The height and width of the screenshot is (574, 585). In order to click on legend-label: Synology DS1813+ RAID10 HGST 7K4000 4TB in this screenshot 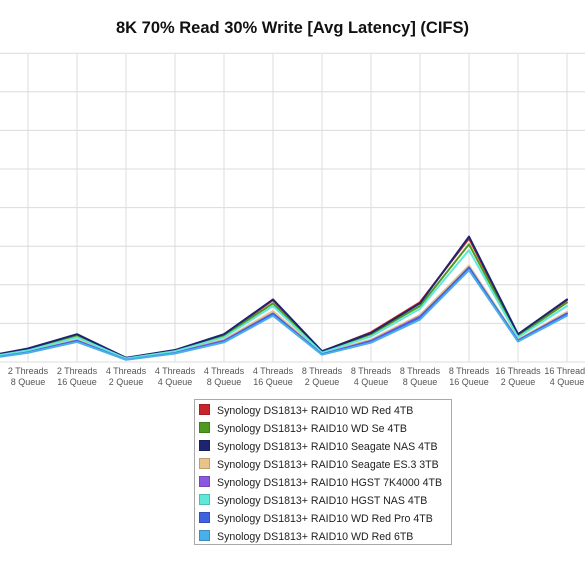, I will do `click(330, 483)`.